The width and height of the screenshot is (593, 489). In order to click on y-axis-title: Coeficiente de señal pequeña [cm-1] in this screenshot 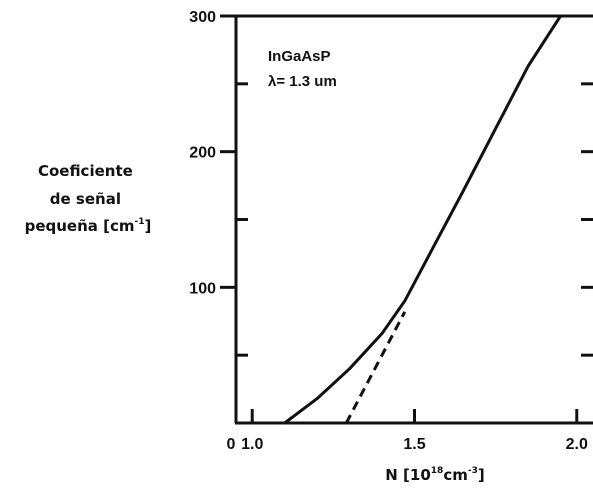, I will do `click(88, 198)`.